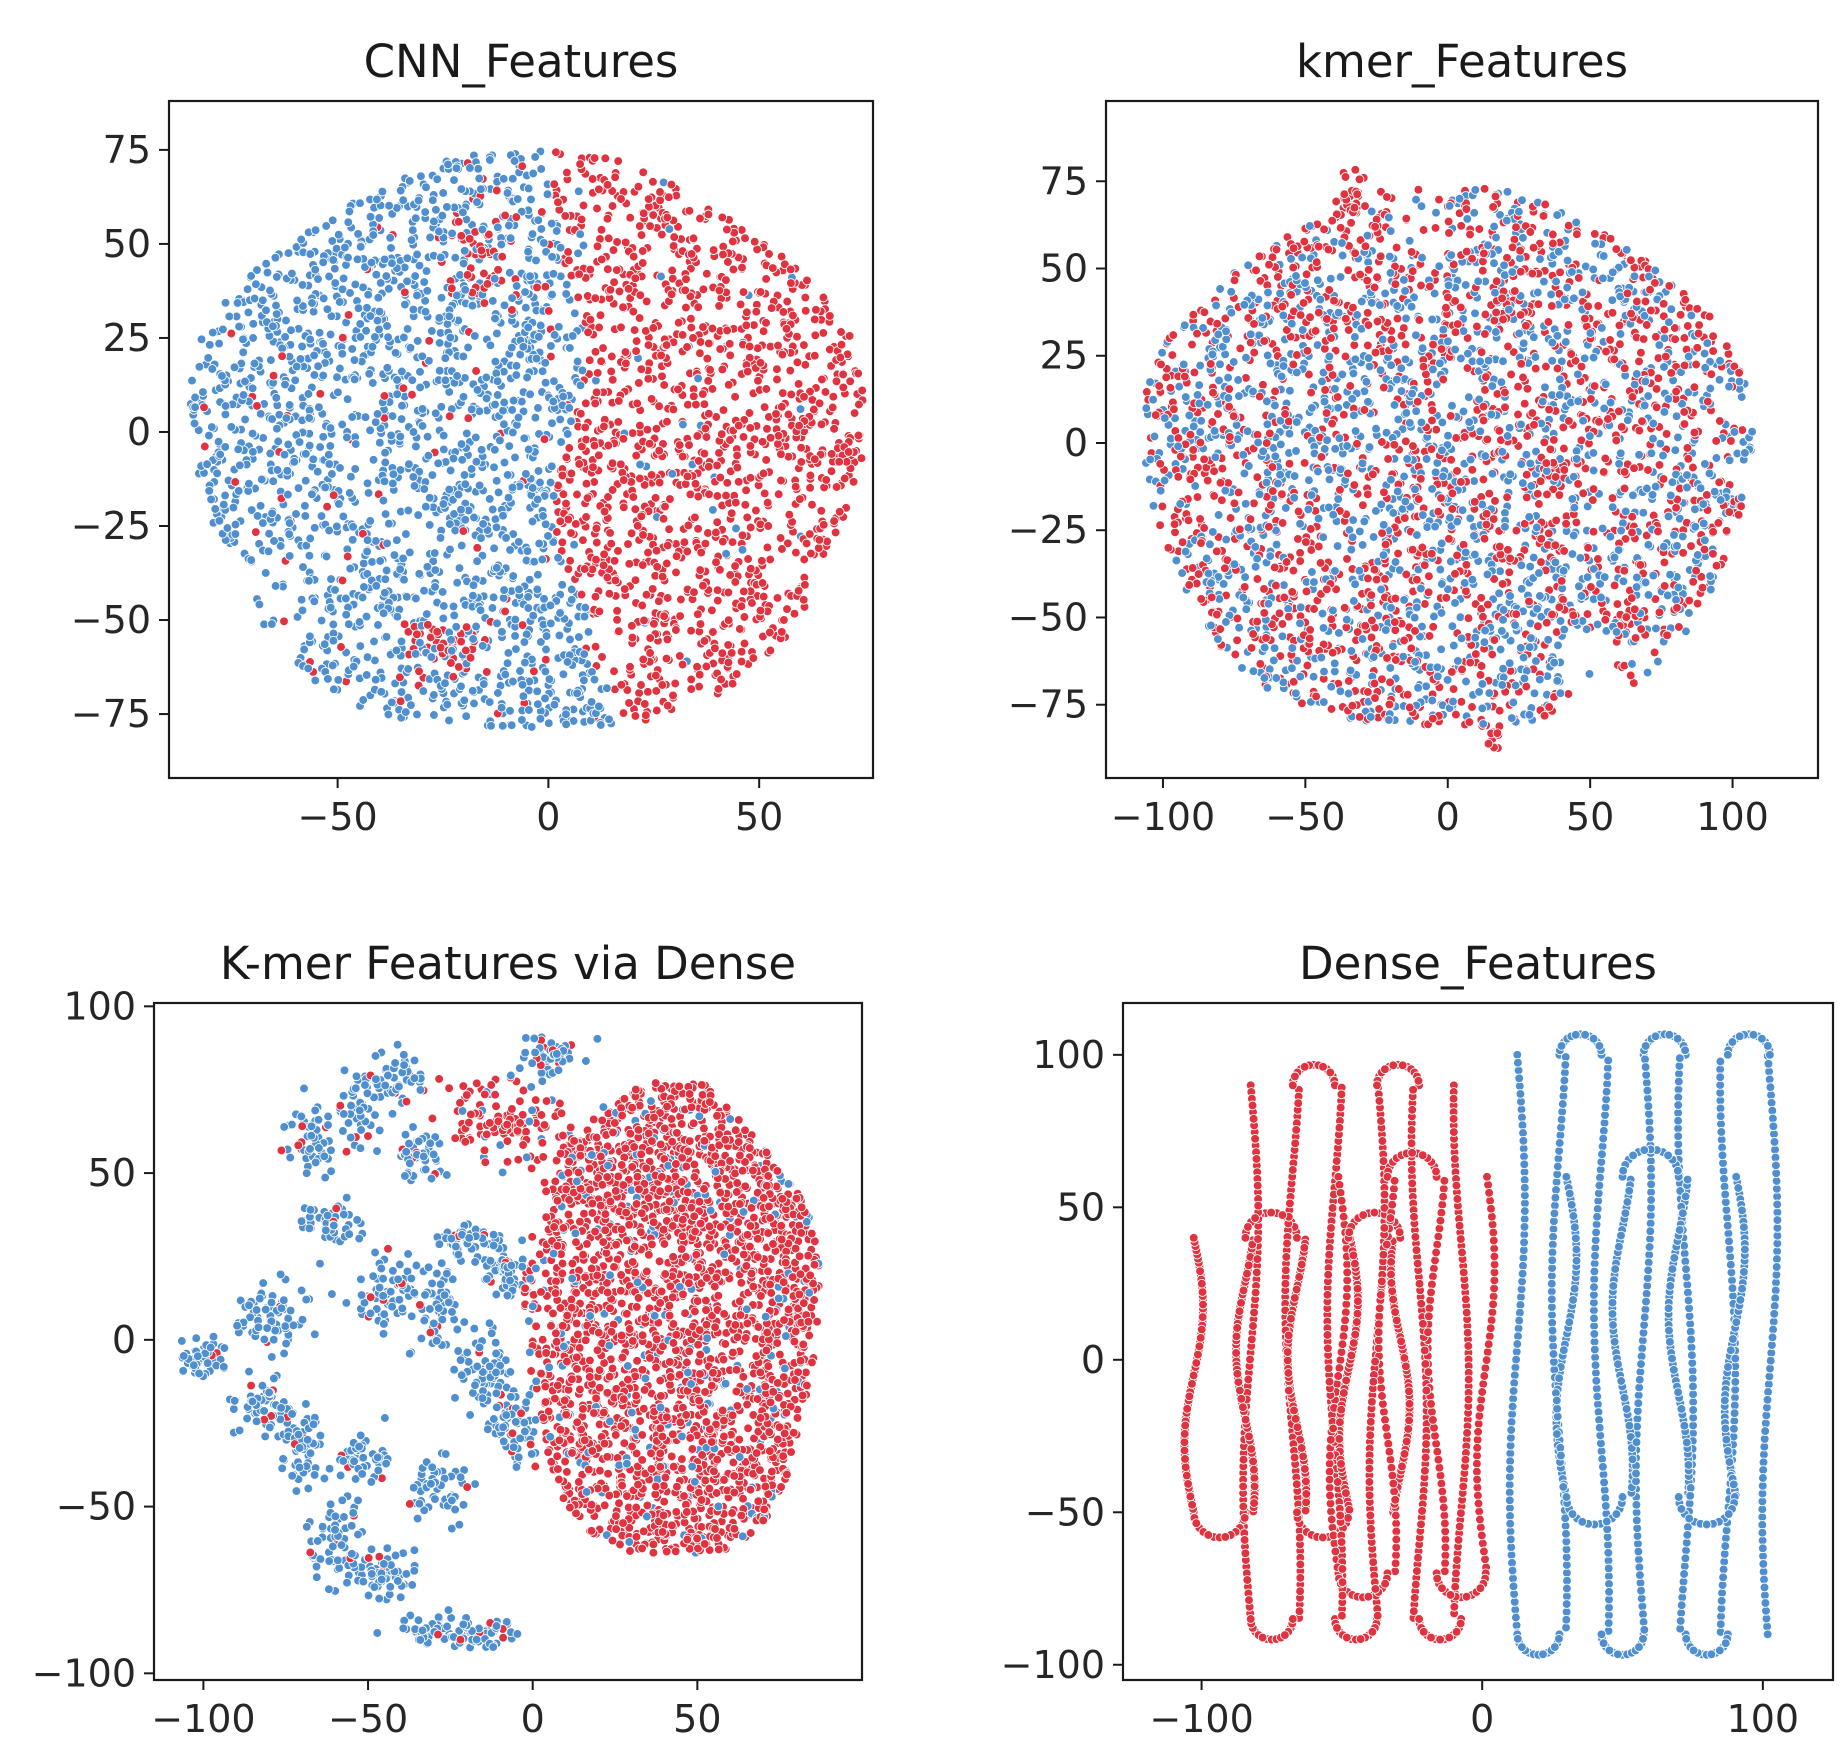  What do you see at coordinates (1449, 458) in the screenshot?
I see `scatter-points` at bounding box center [1449, 458].